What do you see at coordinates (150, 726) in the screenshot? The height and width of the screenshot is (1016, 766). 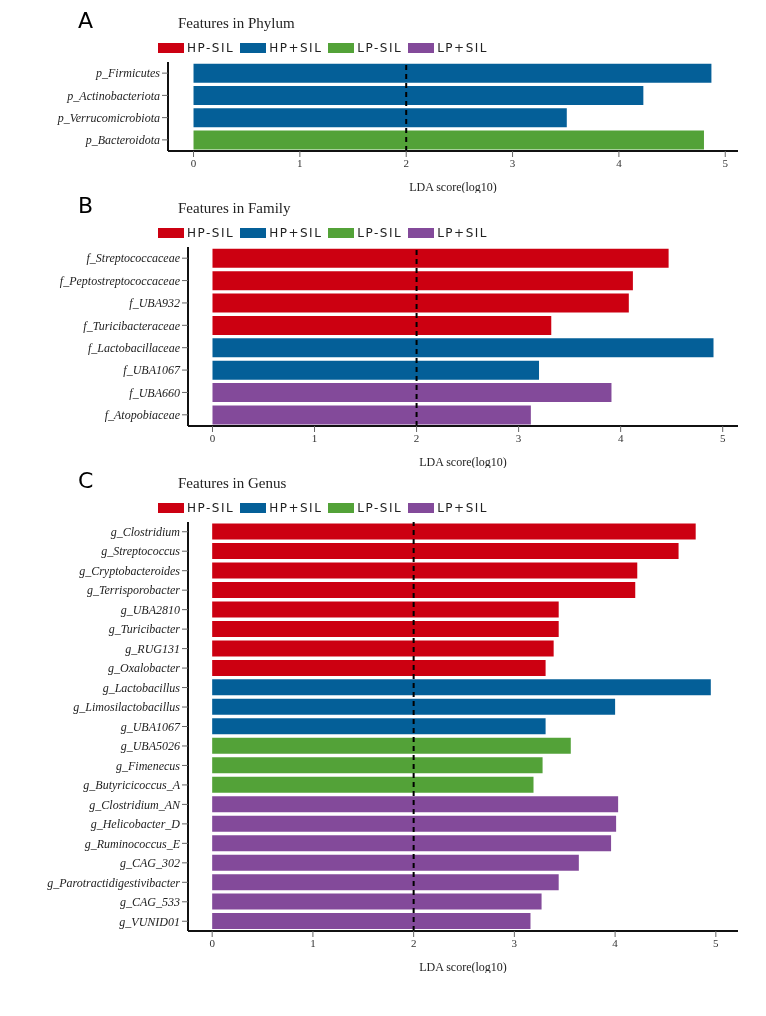 I see `y-tick-label: g_UBA1067` at bounding box center [150, 726].